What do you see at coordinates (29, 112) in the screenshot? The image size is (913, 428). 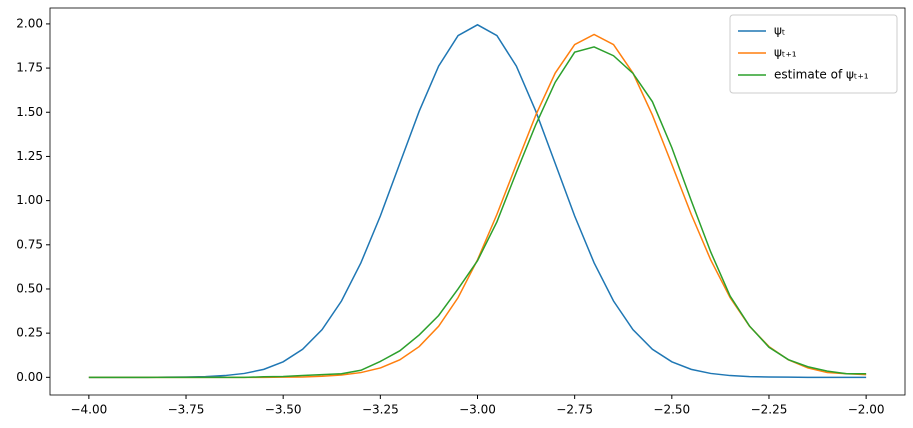 I see `y-tick-label: 1.50` at bounding box center [29, 112].